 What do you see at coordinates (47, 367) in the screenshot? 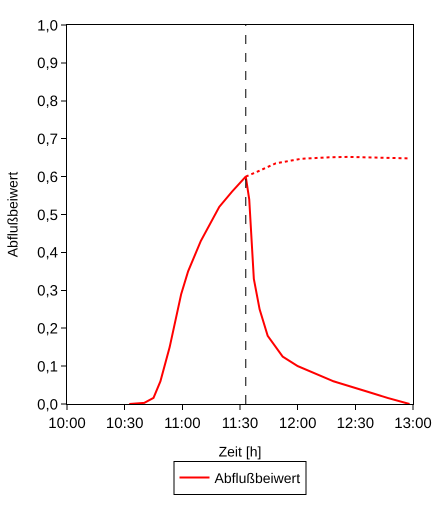
I see `y-tick-label: 0,1` at bounding box center [47, 367].